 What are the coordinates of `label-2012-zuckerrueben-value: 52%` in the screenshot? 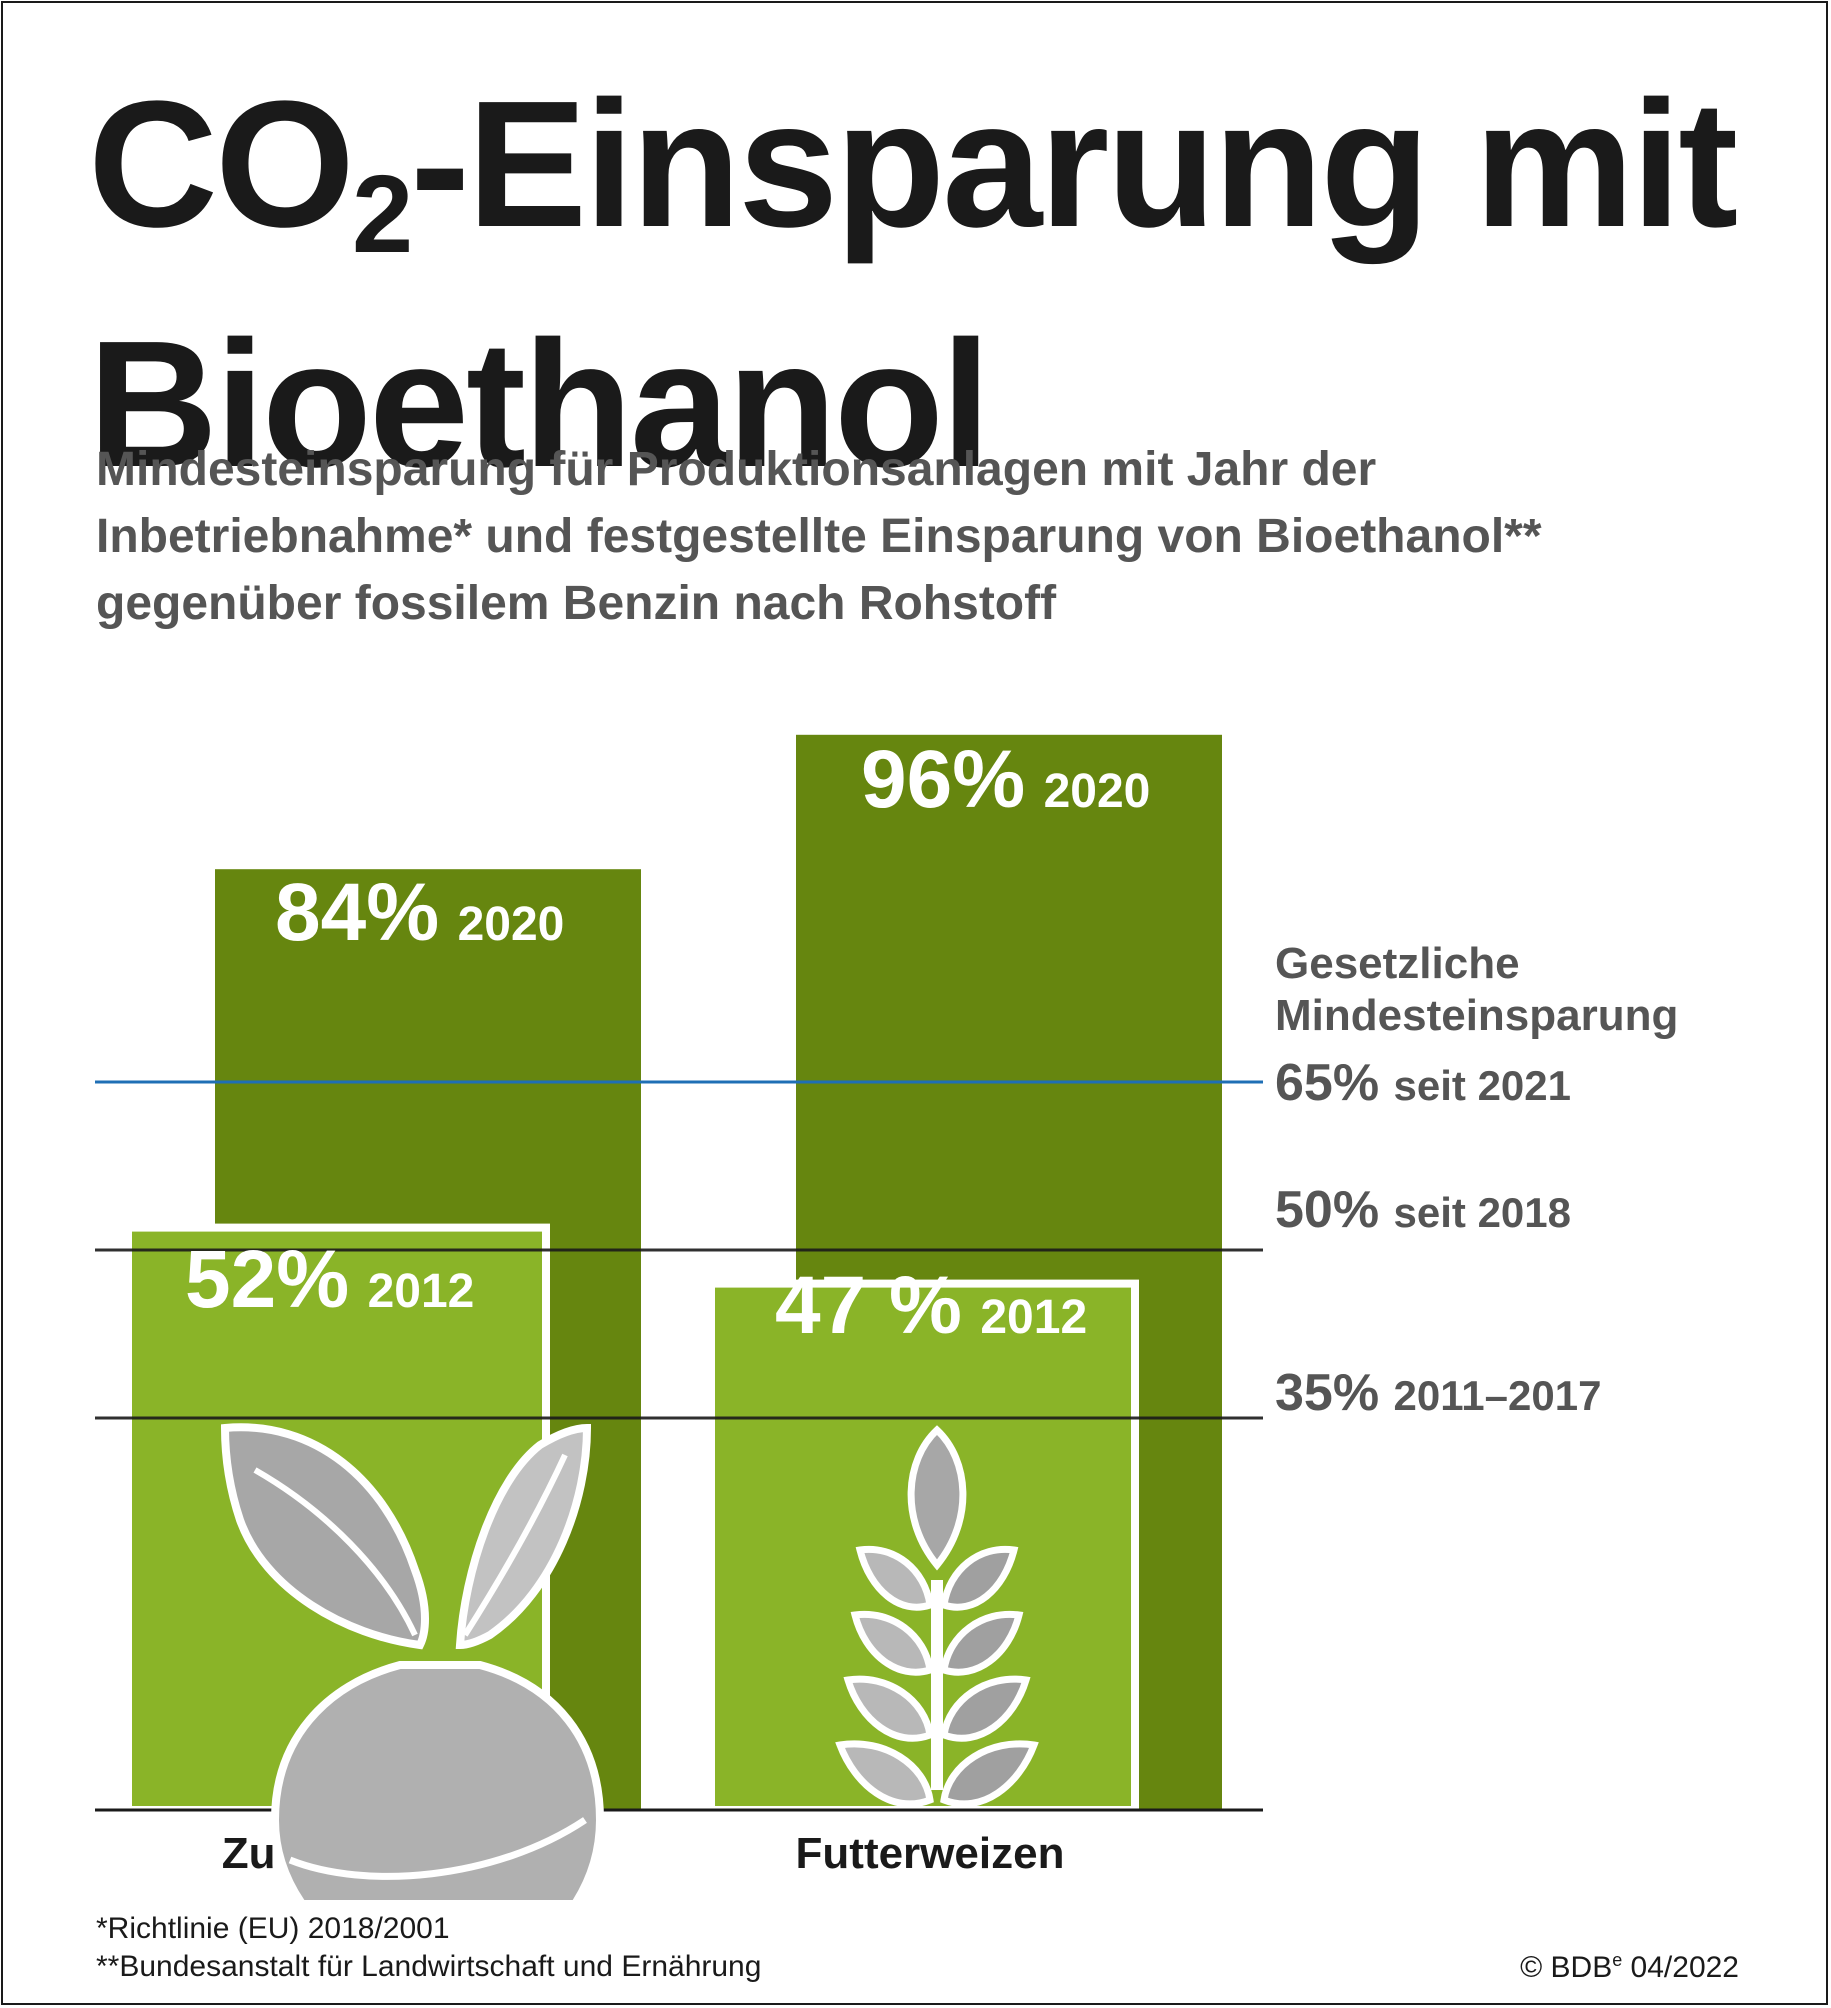 It's located at (267, 1279).